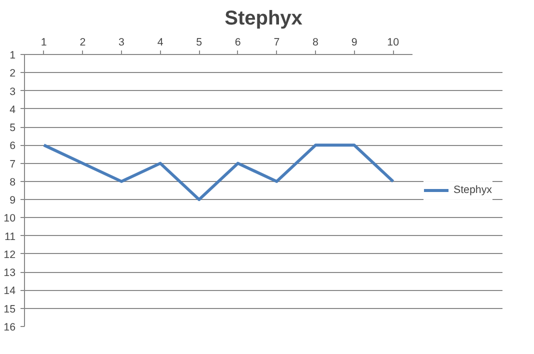 This screenshot has width=534, height=354. Describe the element at coordinates (237, 42) in the screenshot. I see `x-tick-label: 6` at that location.